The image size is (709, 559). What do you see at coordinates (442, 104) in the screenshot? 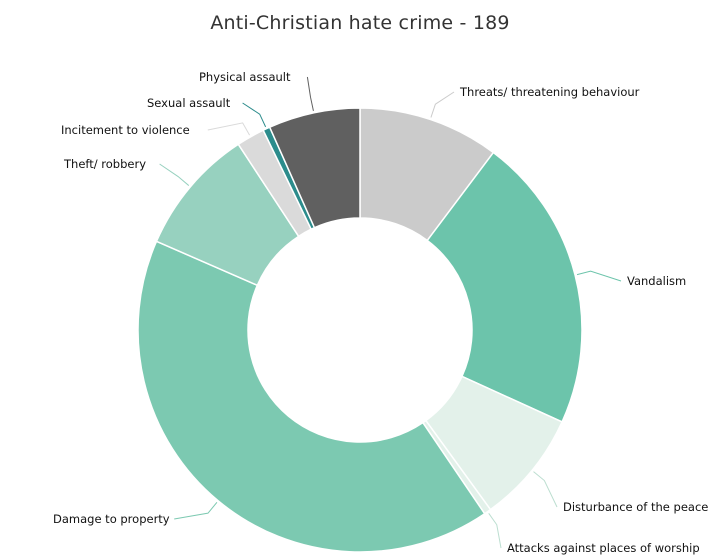
I see `connector-threats-threatening-behaviour` at bounding box center [442, 104].